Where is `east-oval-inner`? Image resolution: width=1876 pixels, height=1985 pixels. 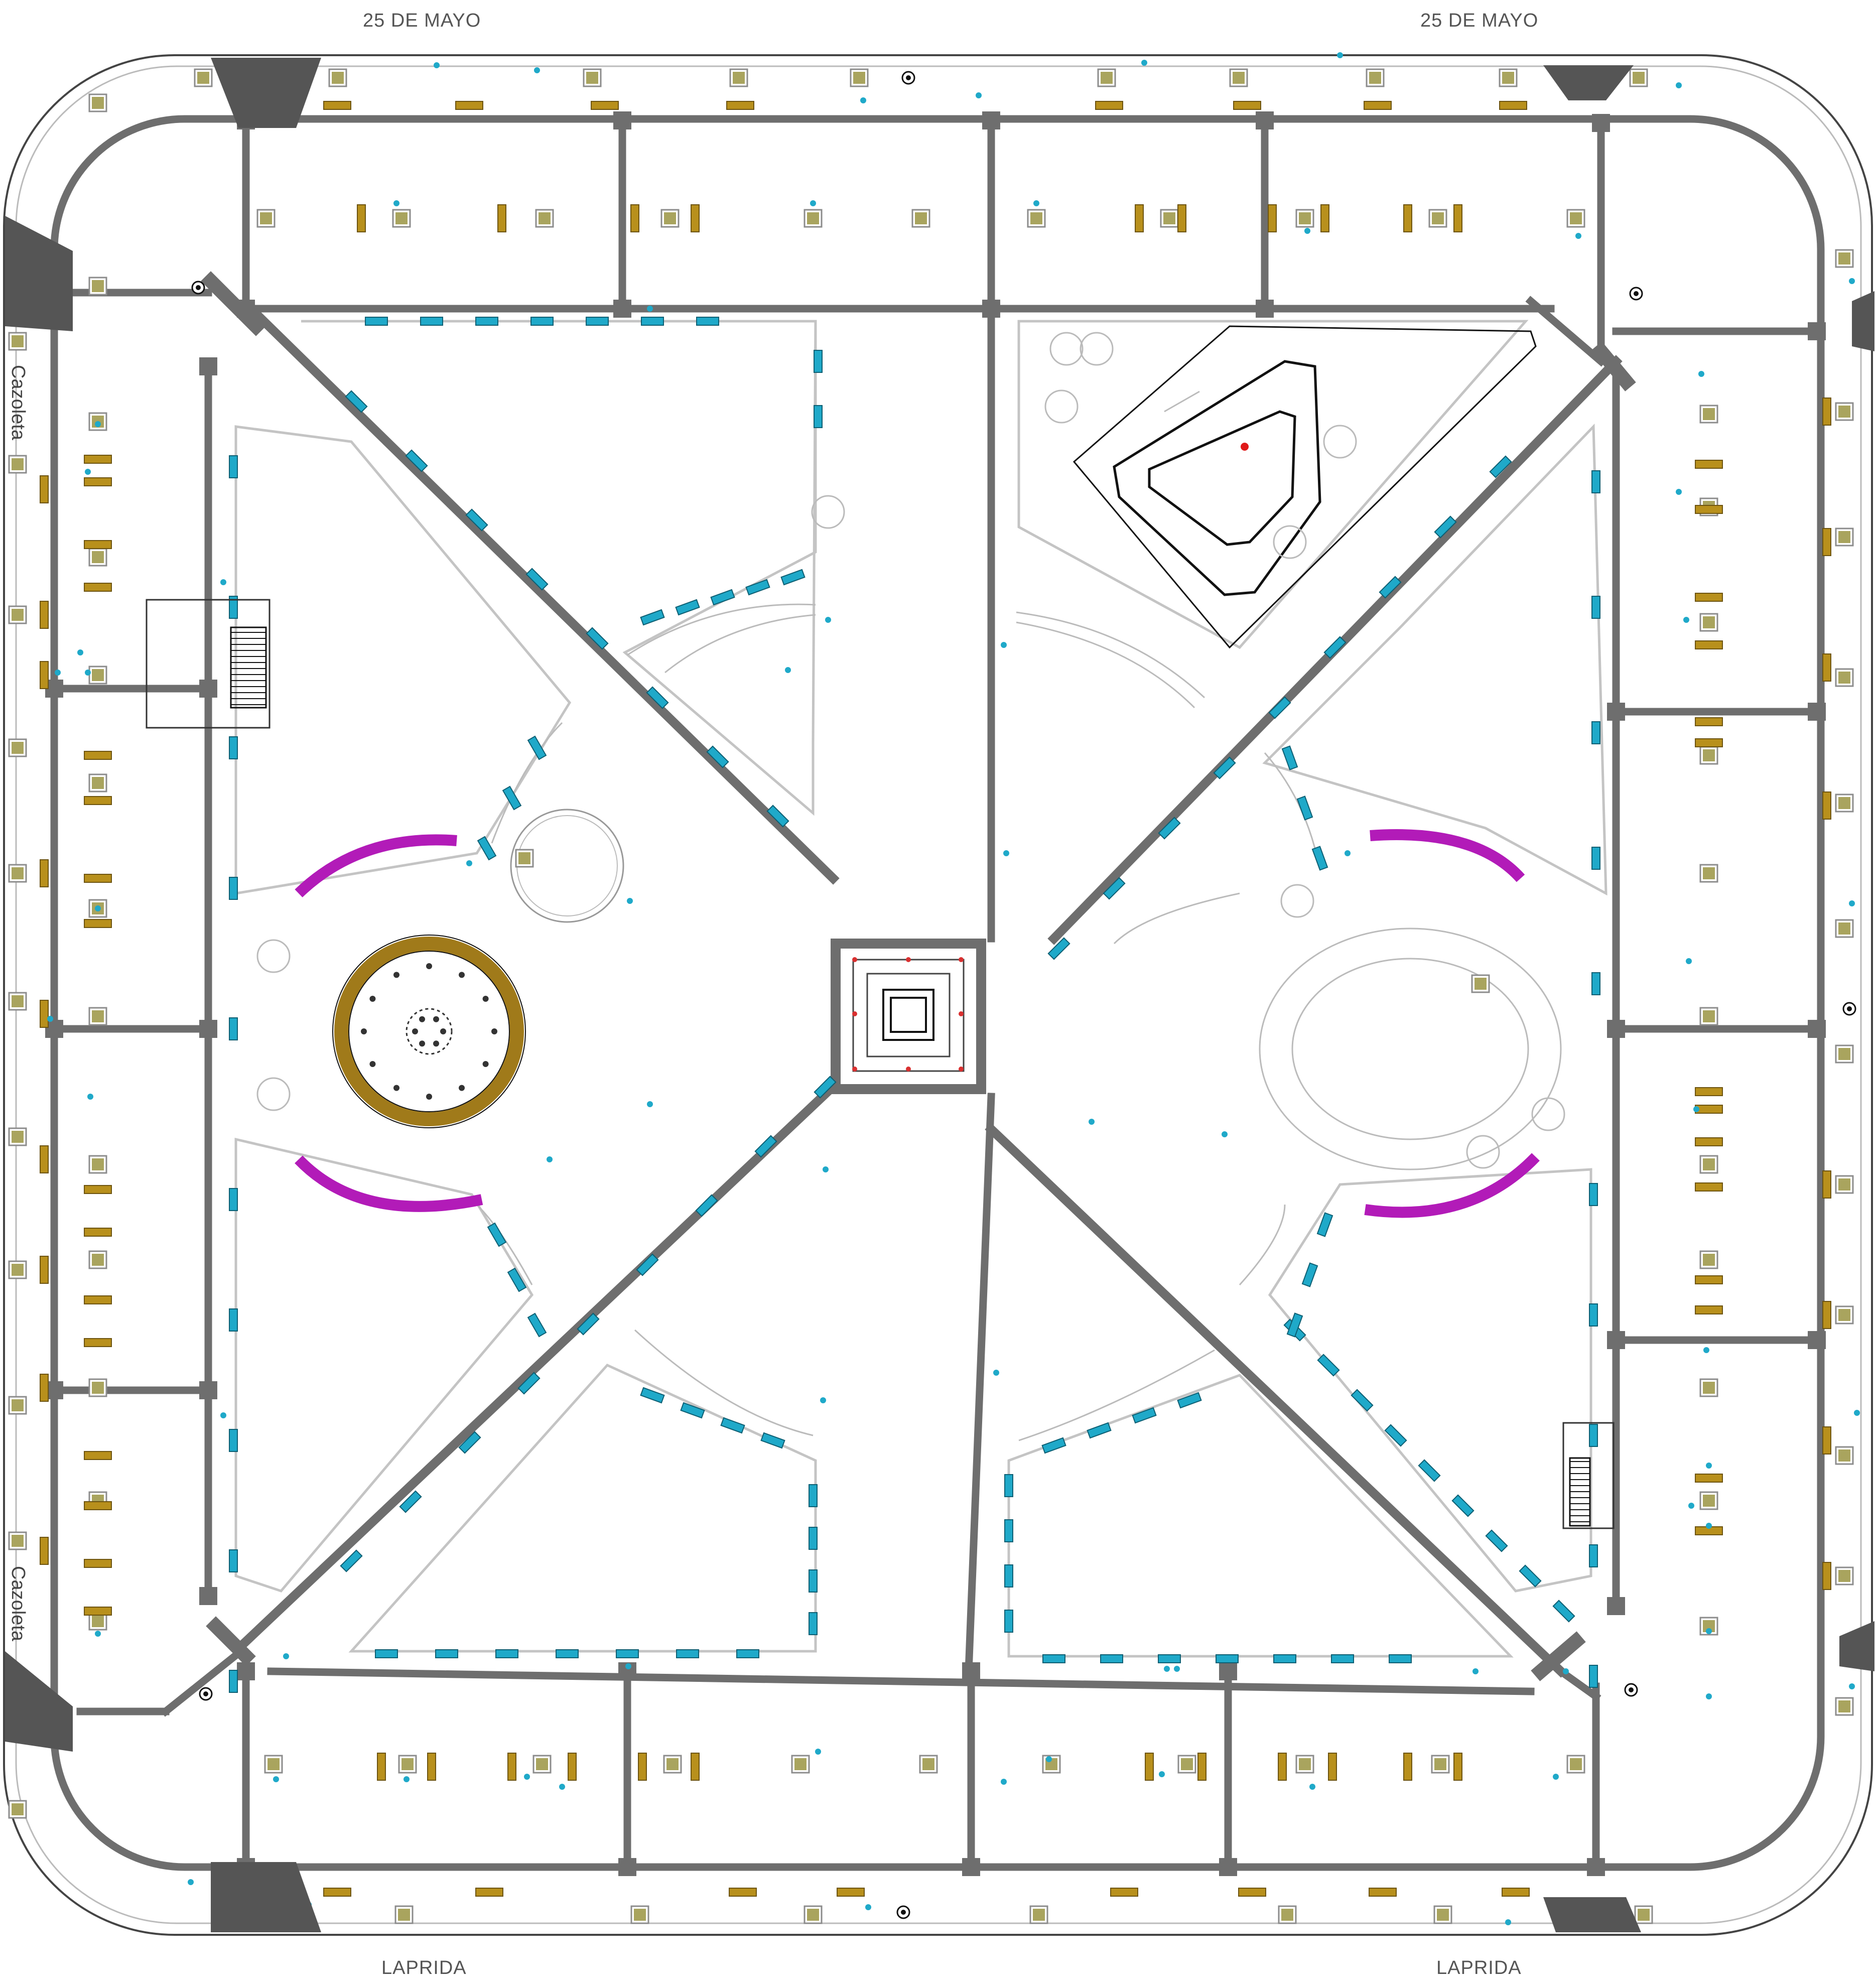 east-oval-inner is located at coordinates (1410, 1049).